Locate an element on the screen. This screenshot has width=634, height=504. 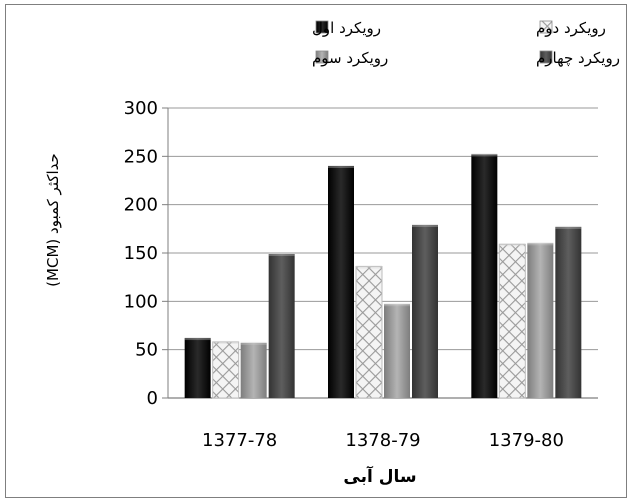
y-tick-labels: 0 50 100 150 200 250 300 is located at coordinates (141, 253).